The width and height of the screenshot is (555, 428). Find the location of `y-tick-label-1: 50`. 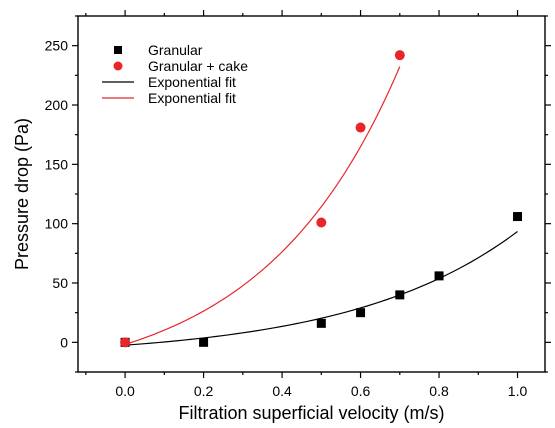

y-tick-label-1: 50 is located at coordinates (60, 283).